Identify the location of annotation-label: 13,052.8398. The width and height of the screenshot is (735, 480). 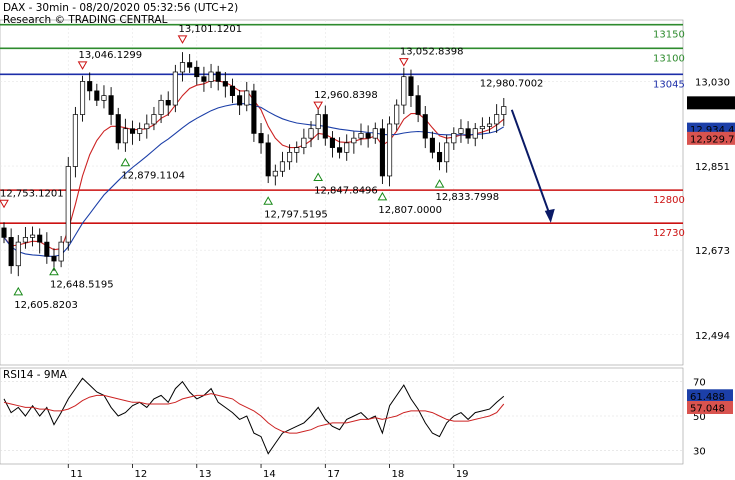
(432, 52).